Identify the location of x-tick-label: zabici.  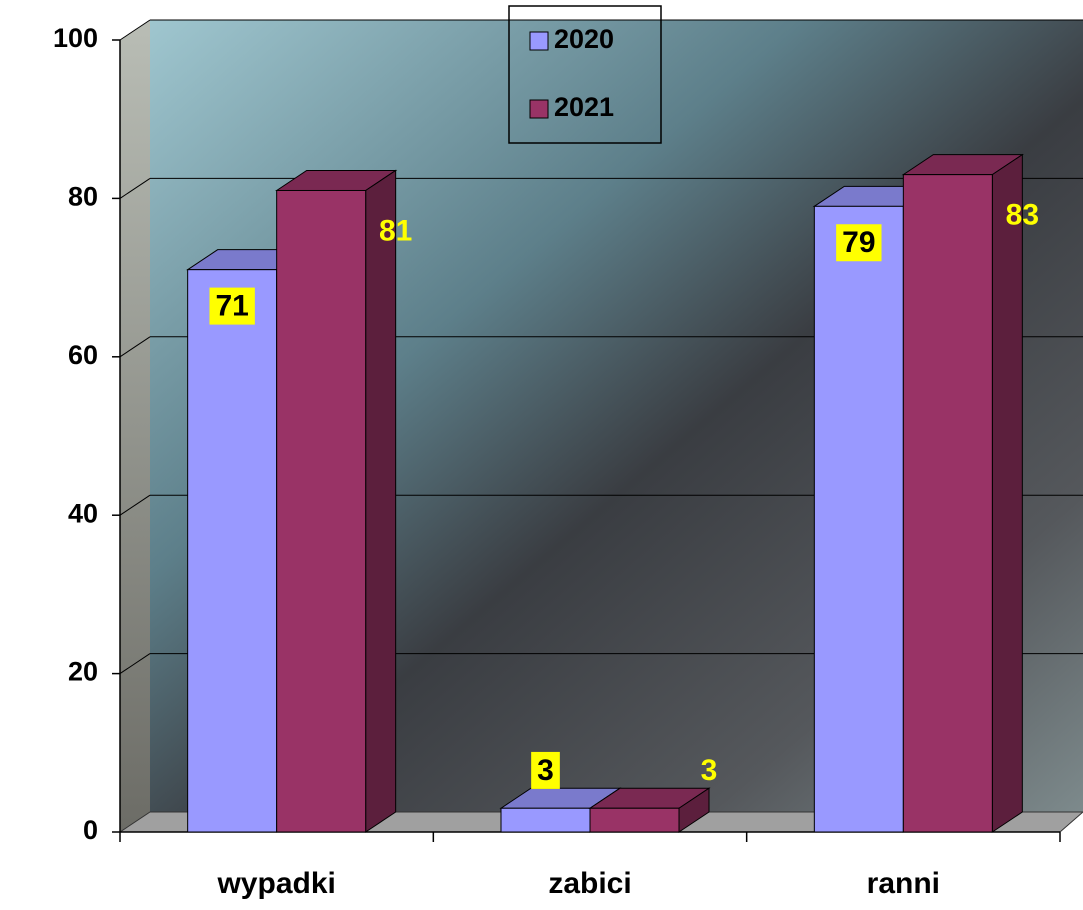
(589, 883).